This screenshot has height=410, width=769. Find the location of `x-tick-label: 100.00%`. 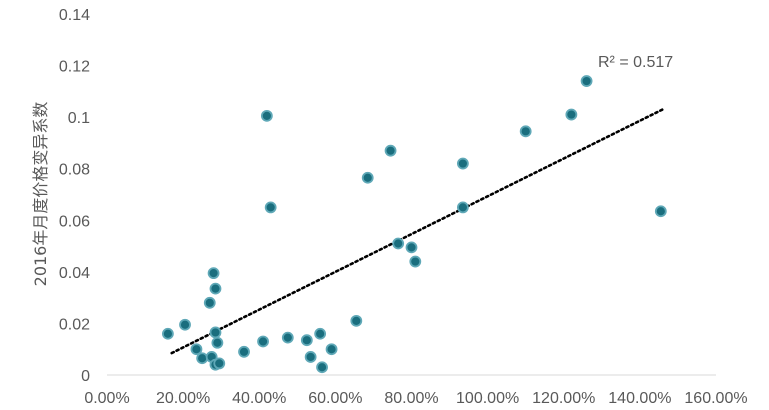

x-tick-label: 100.00% is located at coordinates (487, 398).